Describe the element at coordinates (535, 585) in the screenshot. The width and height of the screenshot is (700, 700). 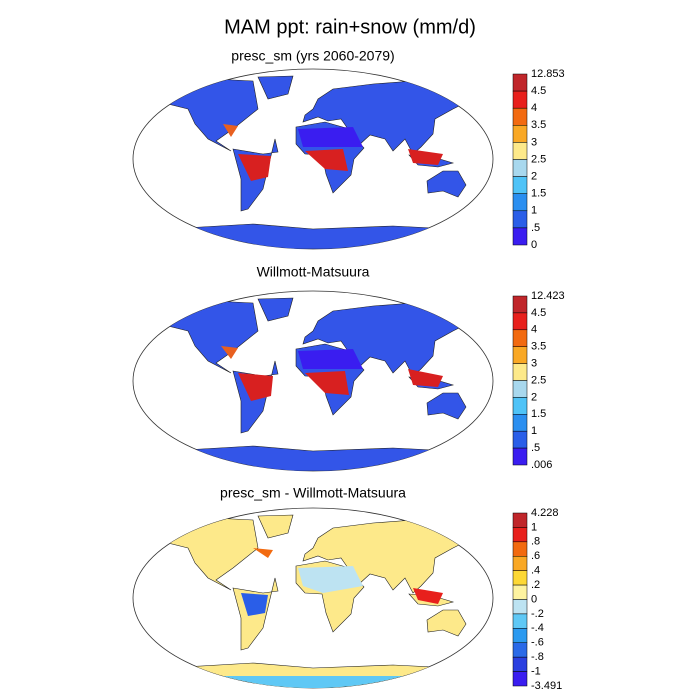
I see `colorbar-label: .2` at that location.